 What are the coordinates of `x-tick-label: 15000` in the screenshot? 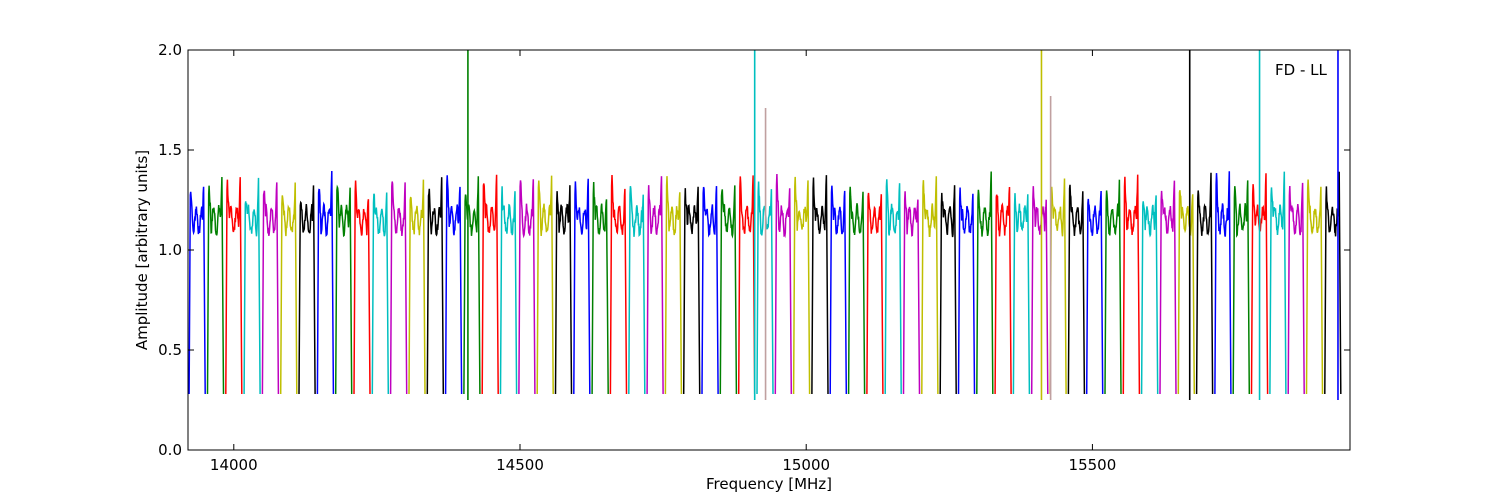 It's located at (806, 465).